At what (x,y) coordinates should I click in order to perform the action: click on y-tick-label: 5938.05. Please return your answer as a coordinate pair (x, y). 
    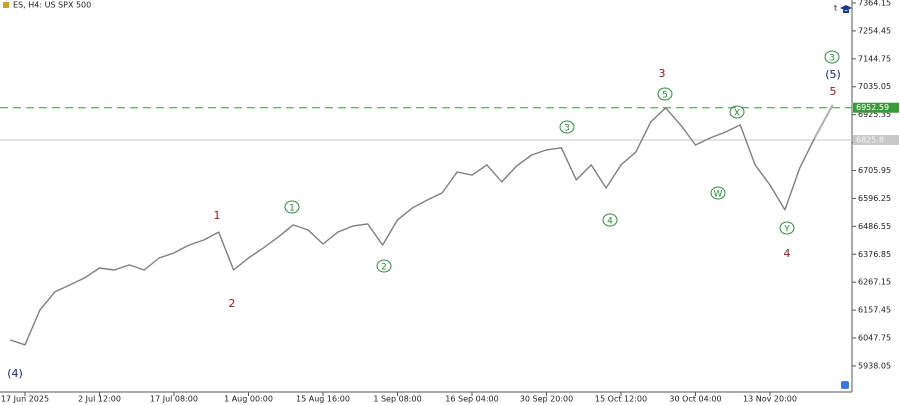
    Looking at the image, I should click on (874, 365).